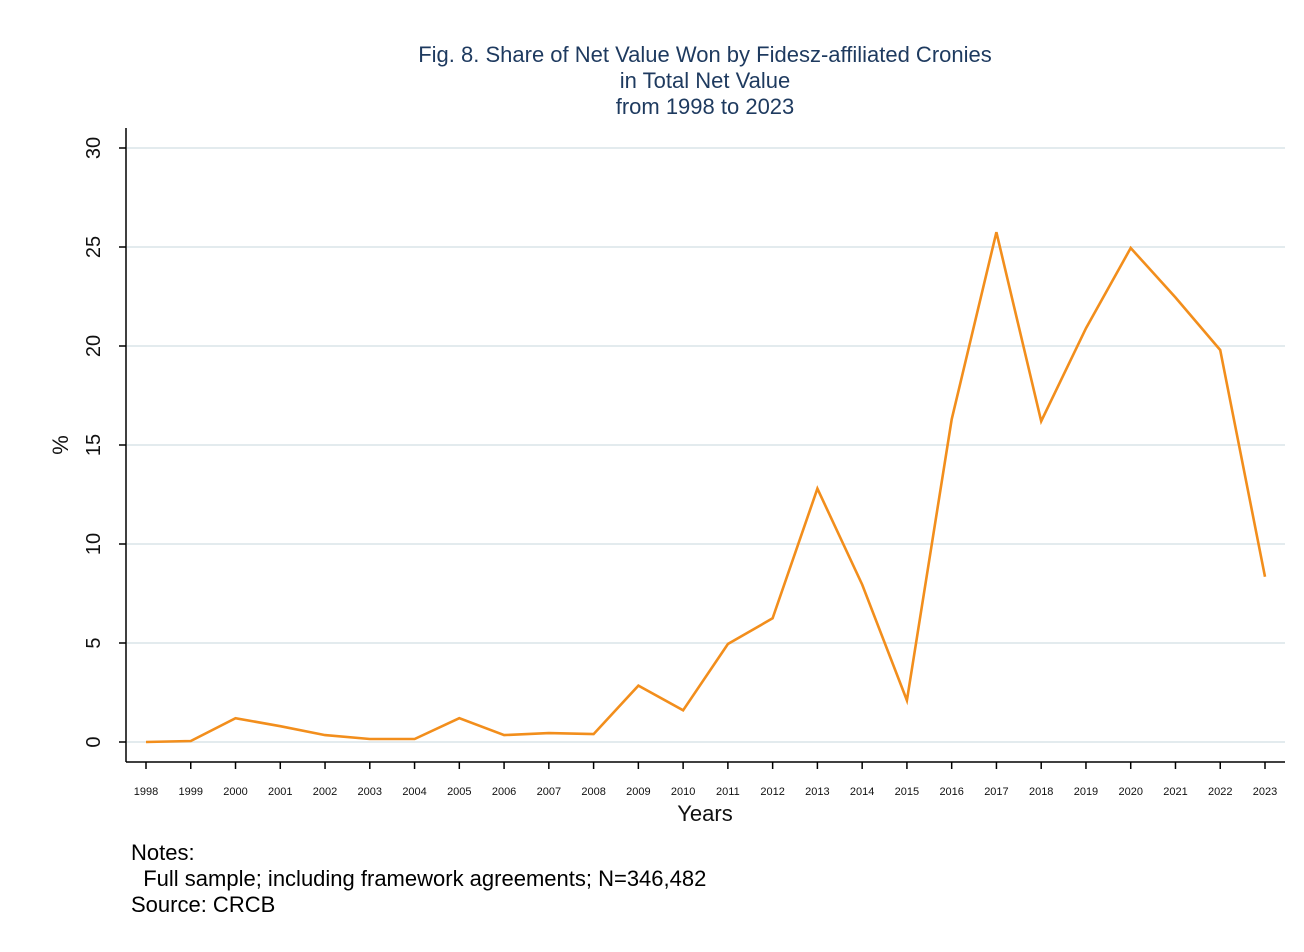 This screenshot has height=952, width=1304. I want to click on x-tick-label: 2015, so click(907, 792).